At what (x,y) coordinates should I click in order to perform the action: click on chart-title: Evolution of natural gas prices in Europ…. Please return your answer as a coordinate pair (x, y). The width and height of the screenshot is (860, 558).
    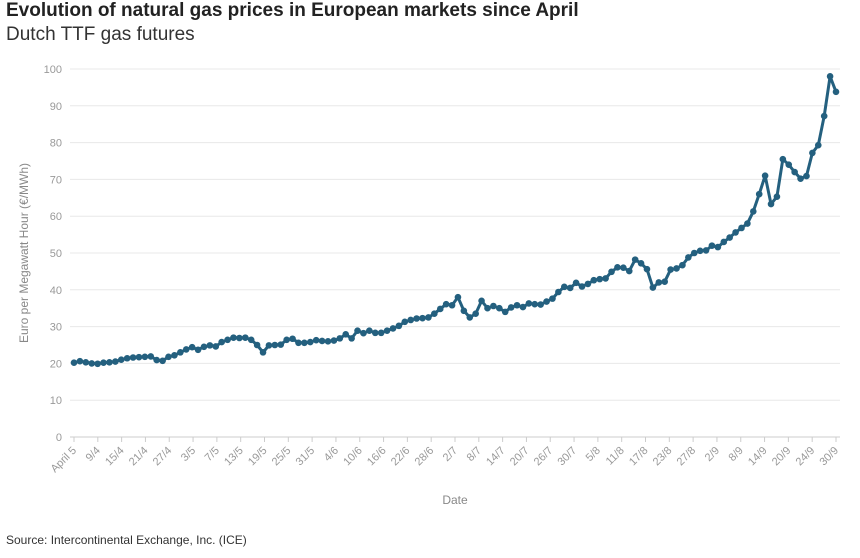
    Looking at the image, I should click on (292, 10).